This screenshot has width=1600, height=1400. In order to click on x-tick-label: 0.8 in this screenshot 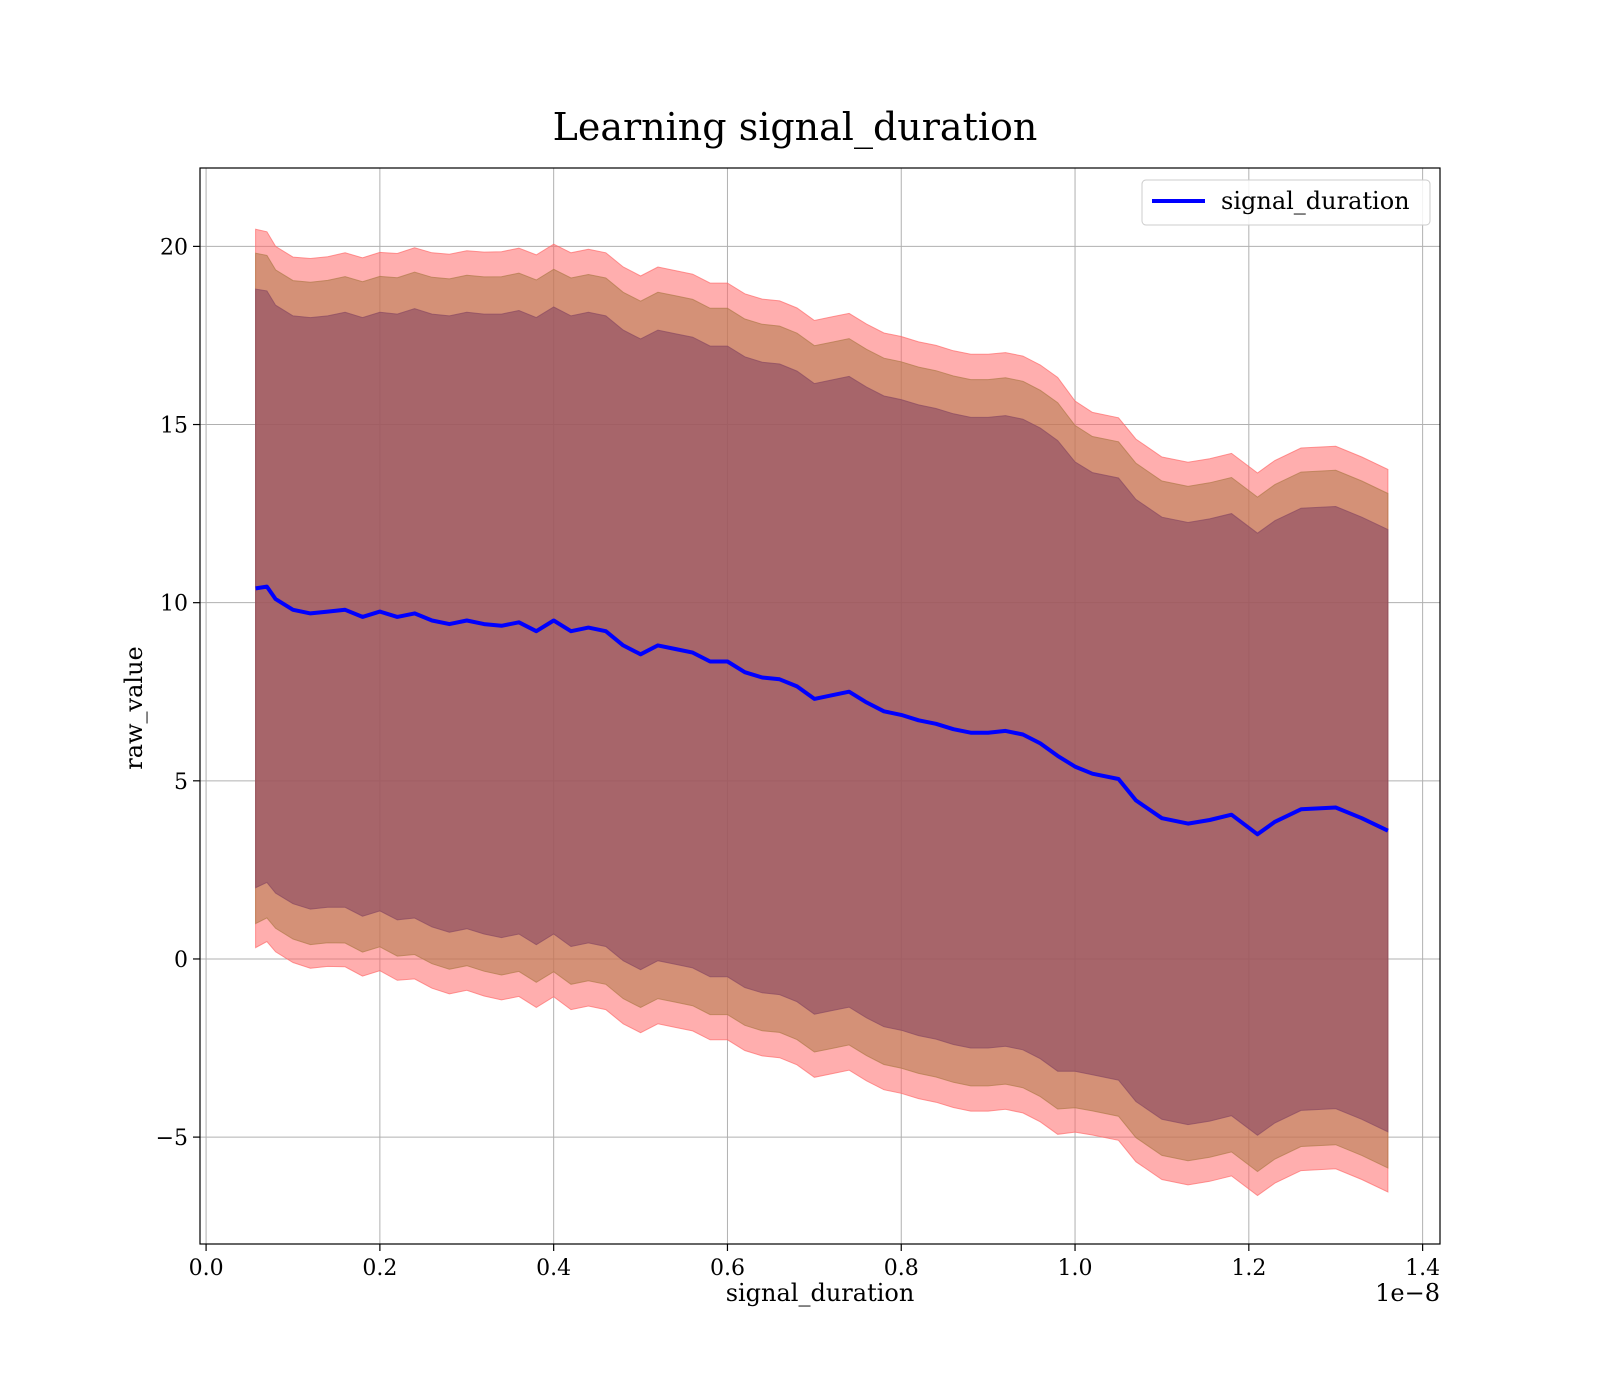, I will do `click(901, 1268)`.